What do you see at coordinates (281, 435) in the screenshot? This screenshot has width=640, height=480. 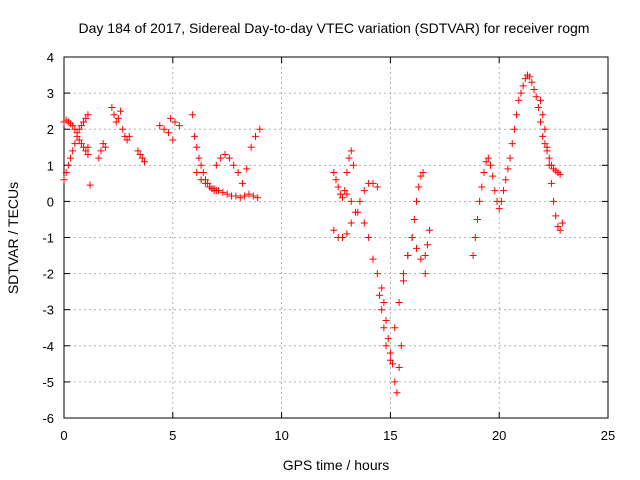 I see `x-tick-label: 10` at bounding box center [281, 435].